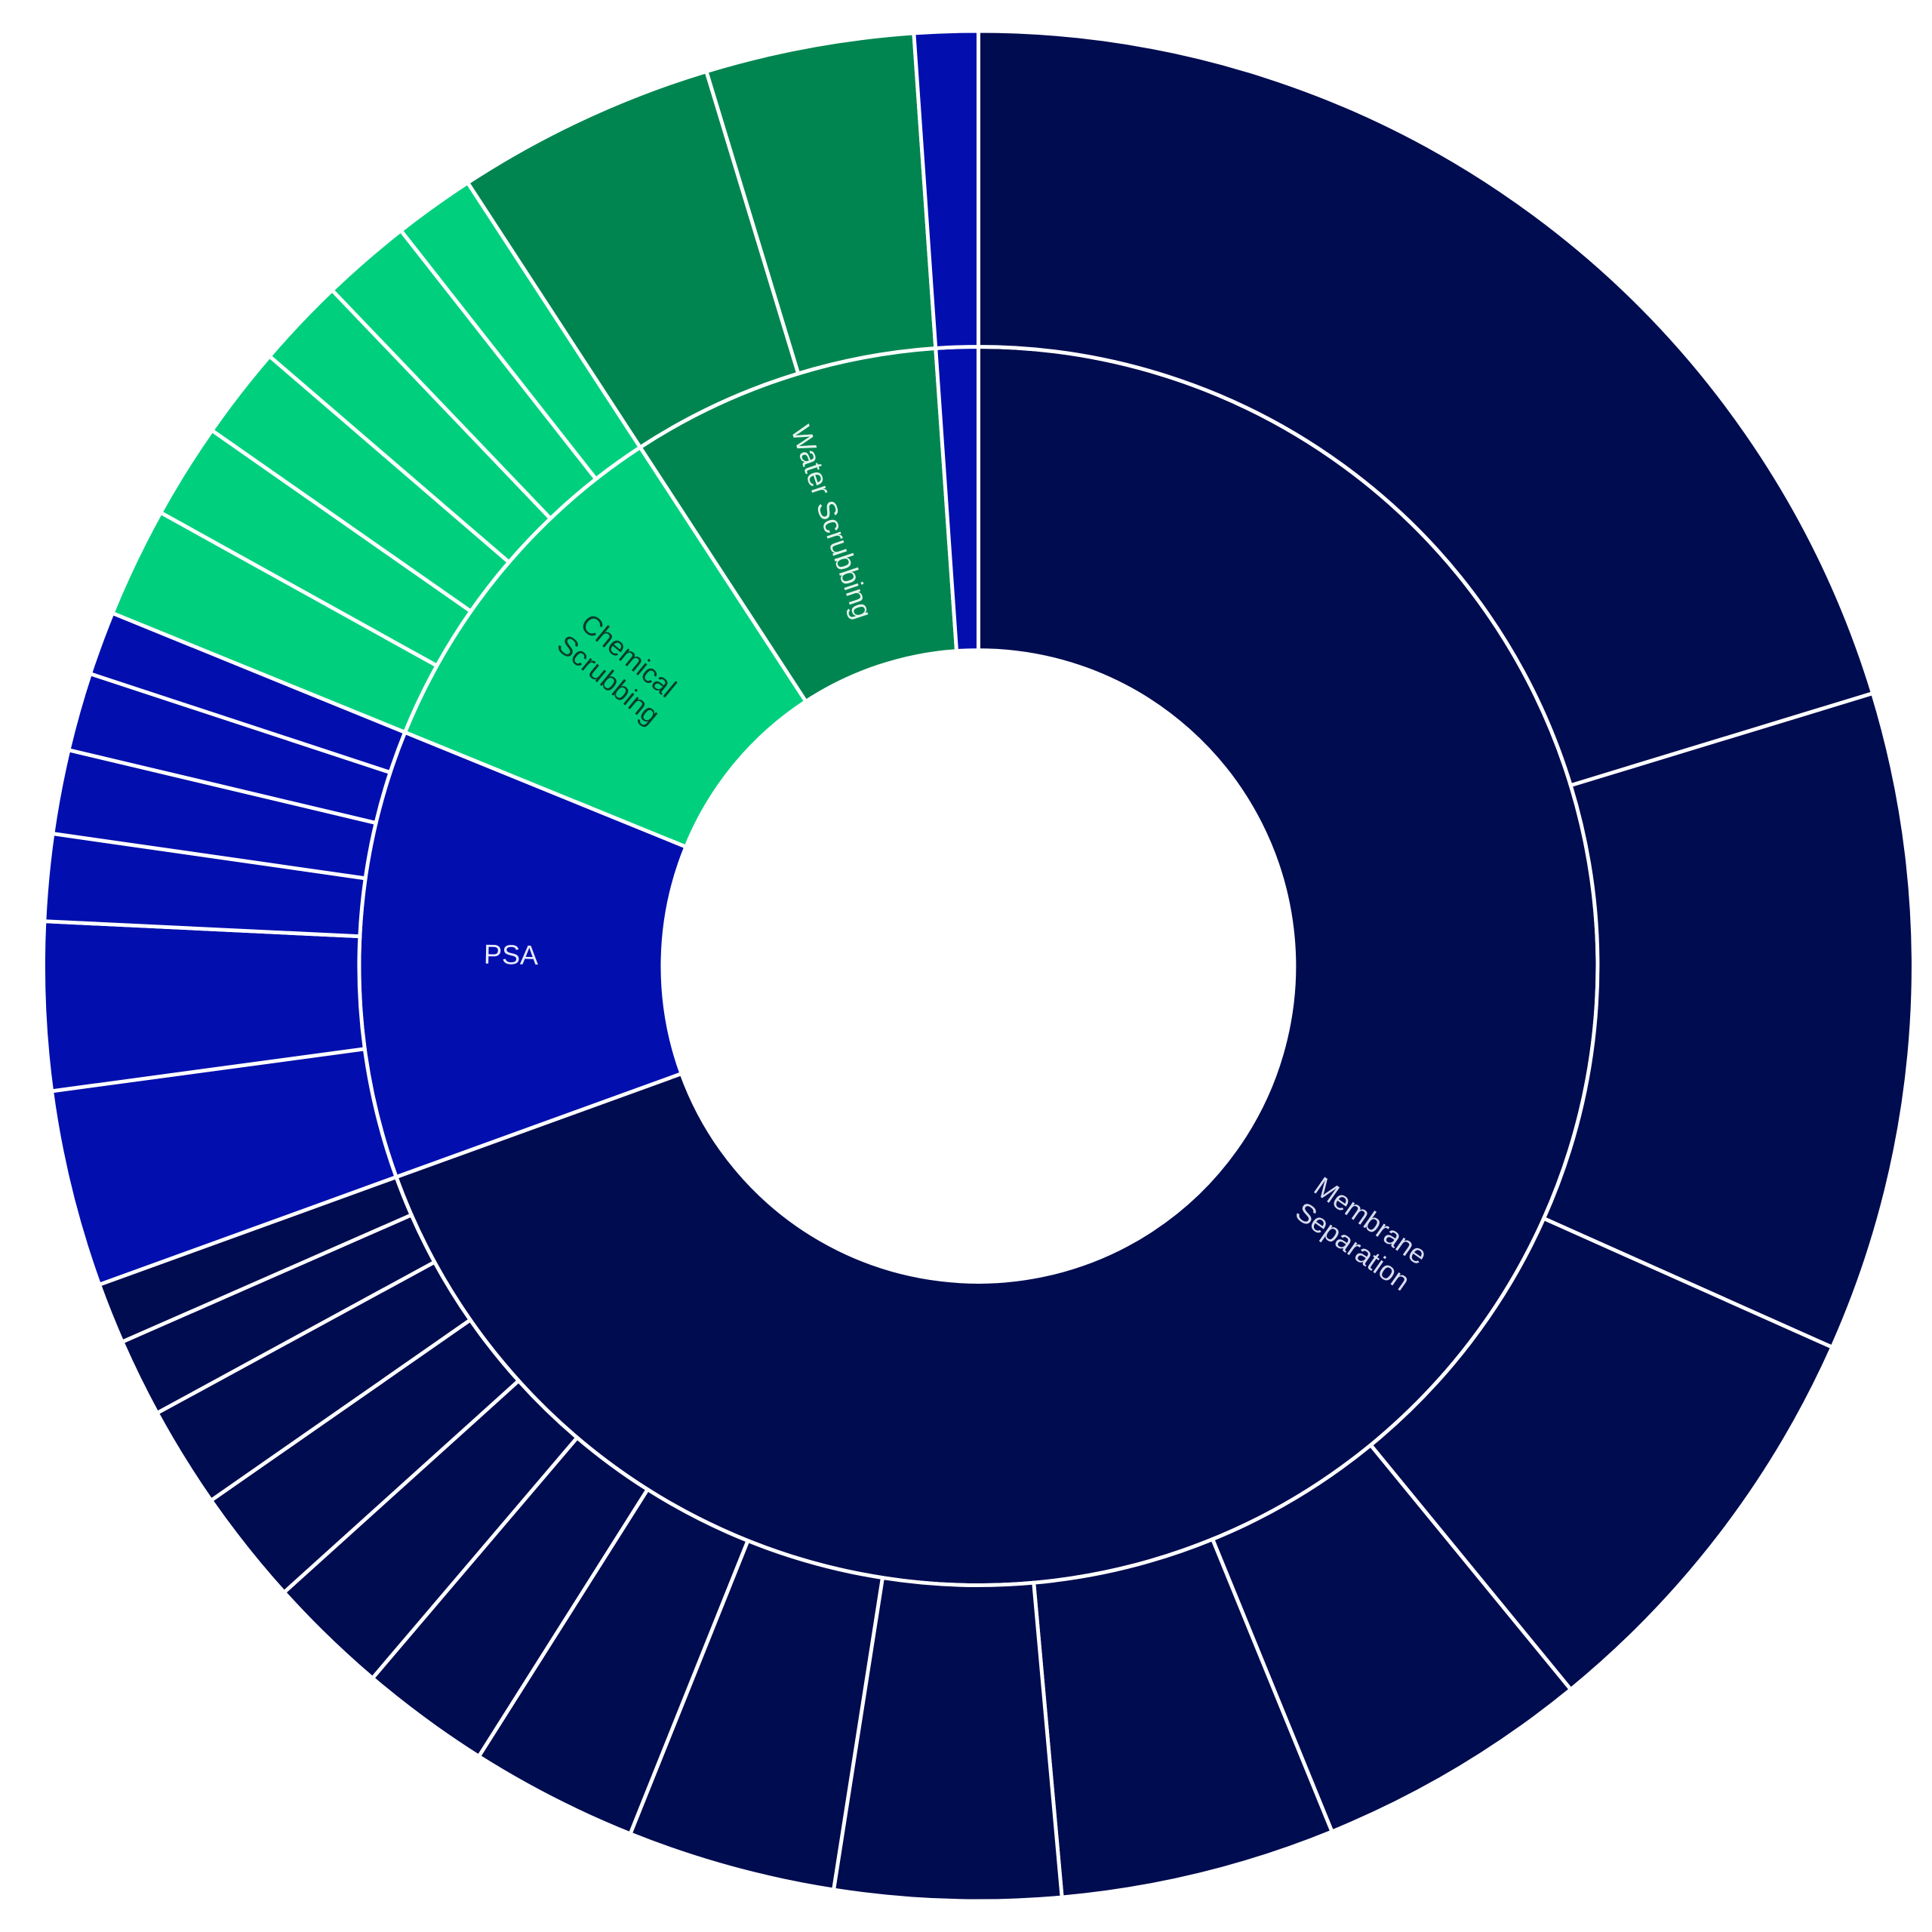 This screenshot has height=1932, width=1932. I want to click on label-psa: PSA, so click(511, 955).